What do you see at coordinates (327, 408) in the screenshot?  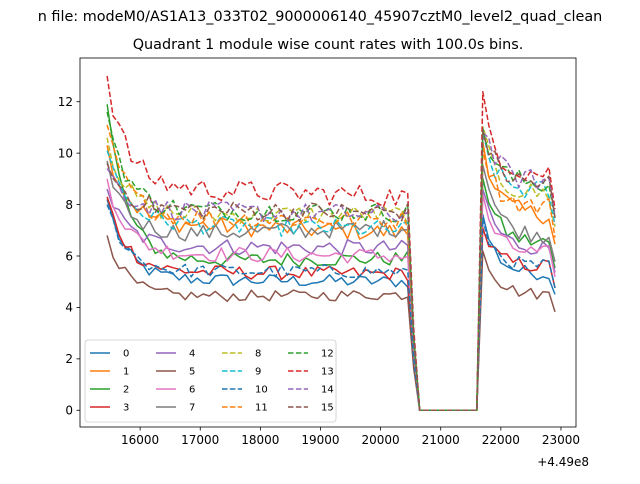 I see `legend-label-15: 15` at bounding box center [327, 408].